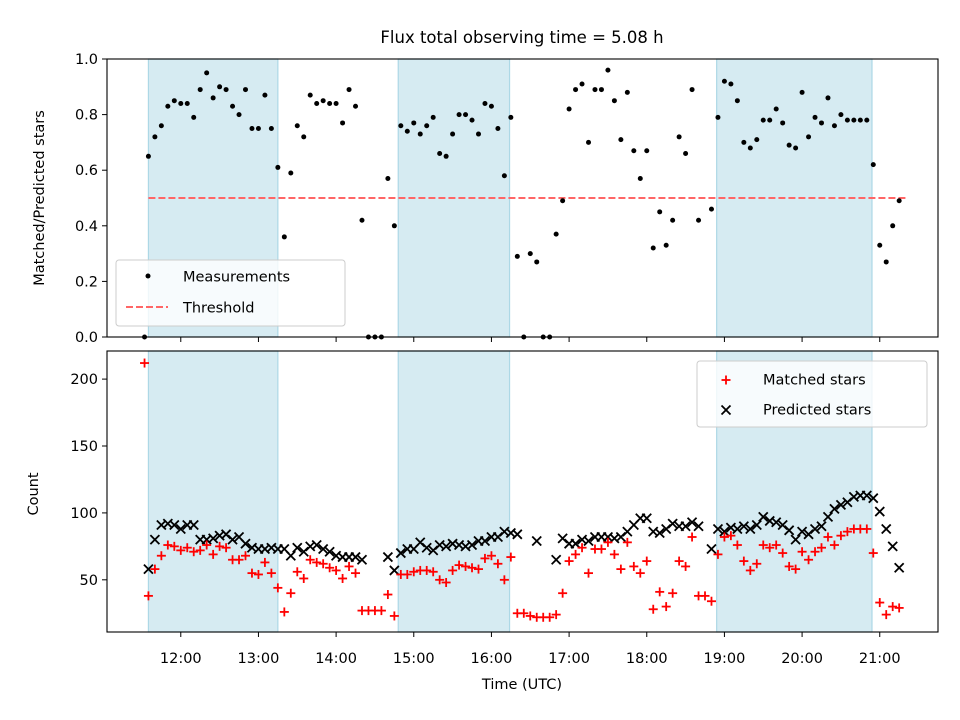 The height and width of the screenshot is (720, 960). I want to click on predicted-legend-marker, so click(726, 410).